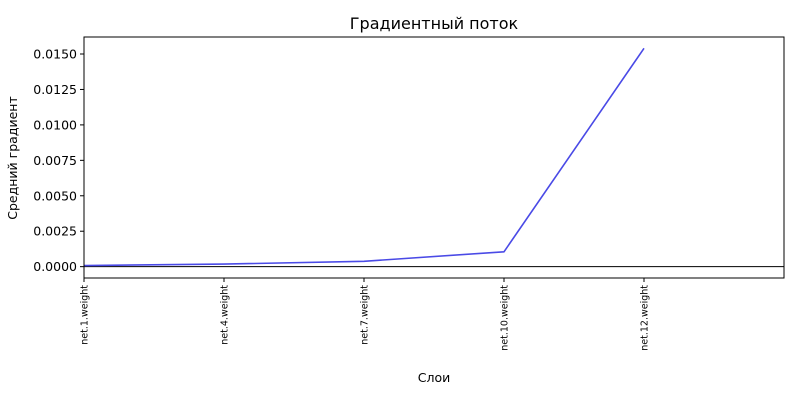 Image resolution: width=800 pixels, height=400 pixels. Describe the element at coordinates (55, 124) in the screenshot. I see `y-tick-label: 0.0100` at that location.